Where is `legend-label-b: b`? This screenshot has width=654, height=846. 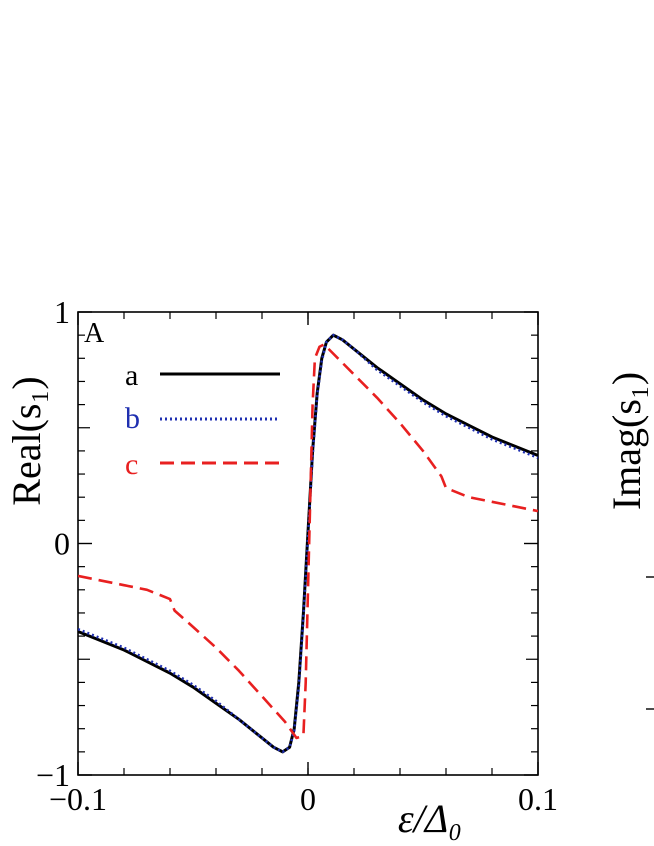 legend-label-b: b is located at coordinates (132, 418).